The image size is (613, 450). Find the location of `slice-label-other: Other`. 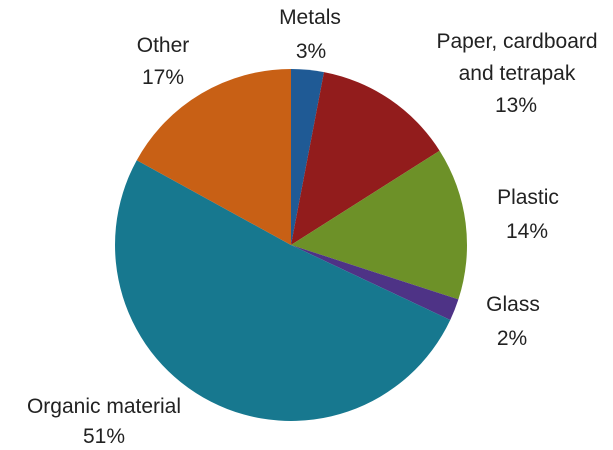

slice-label-other: Other is located at coordinates (163, 45).